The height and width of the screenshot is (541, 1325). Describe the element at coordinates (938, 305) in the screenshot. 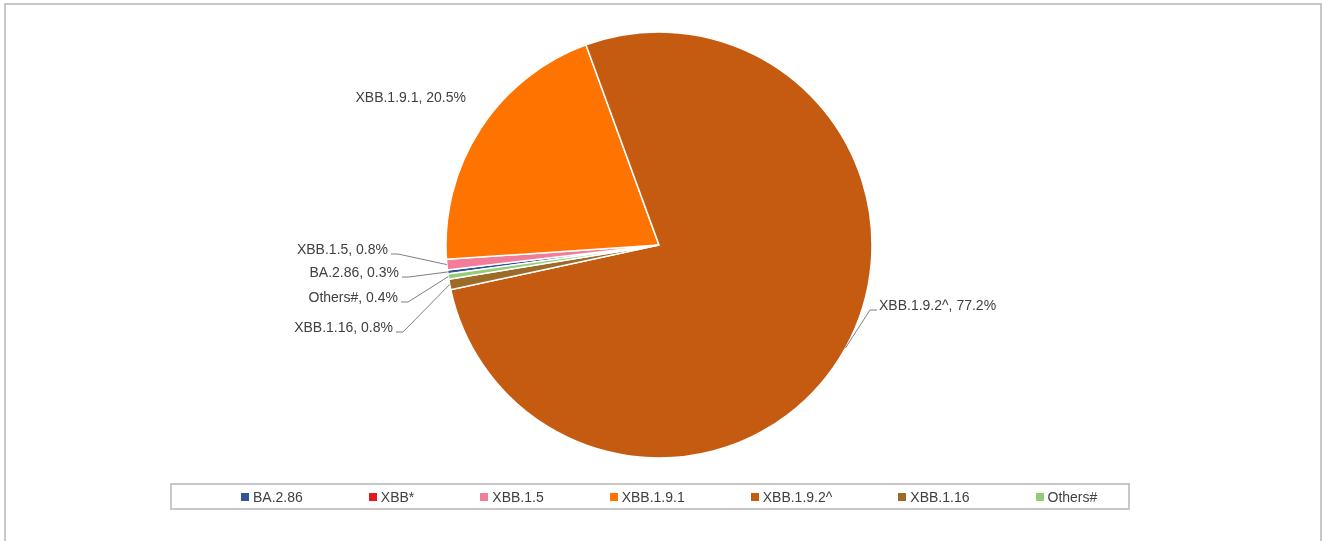

I see `data-label: XBB.1.9.2^, 77.2%` at that location.